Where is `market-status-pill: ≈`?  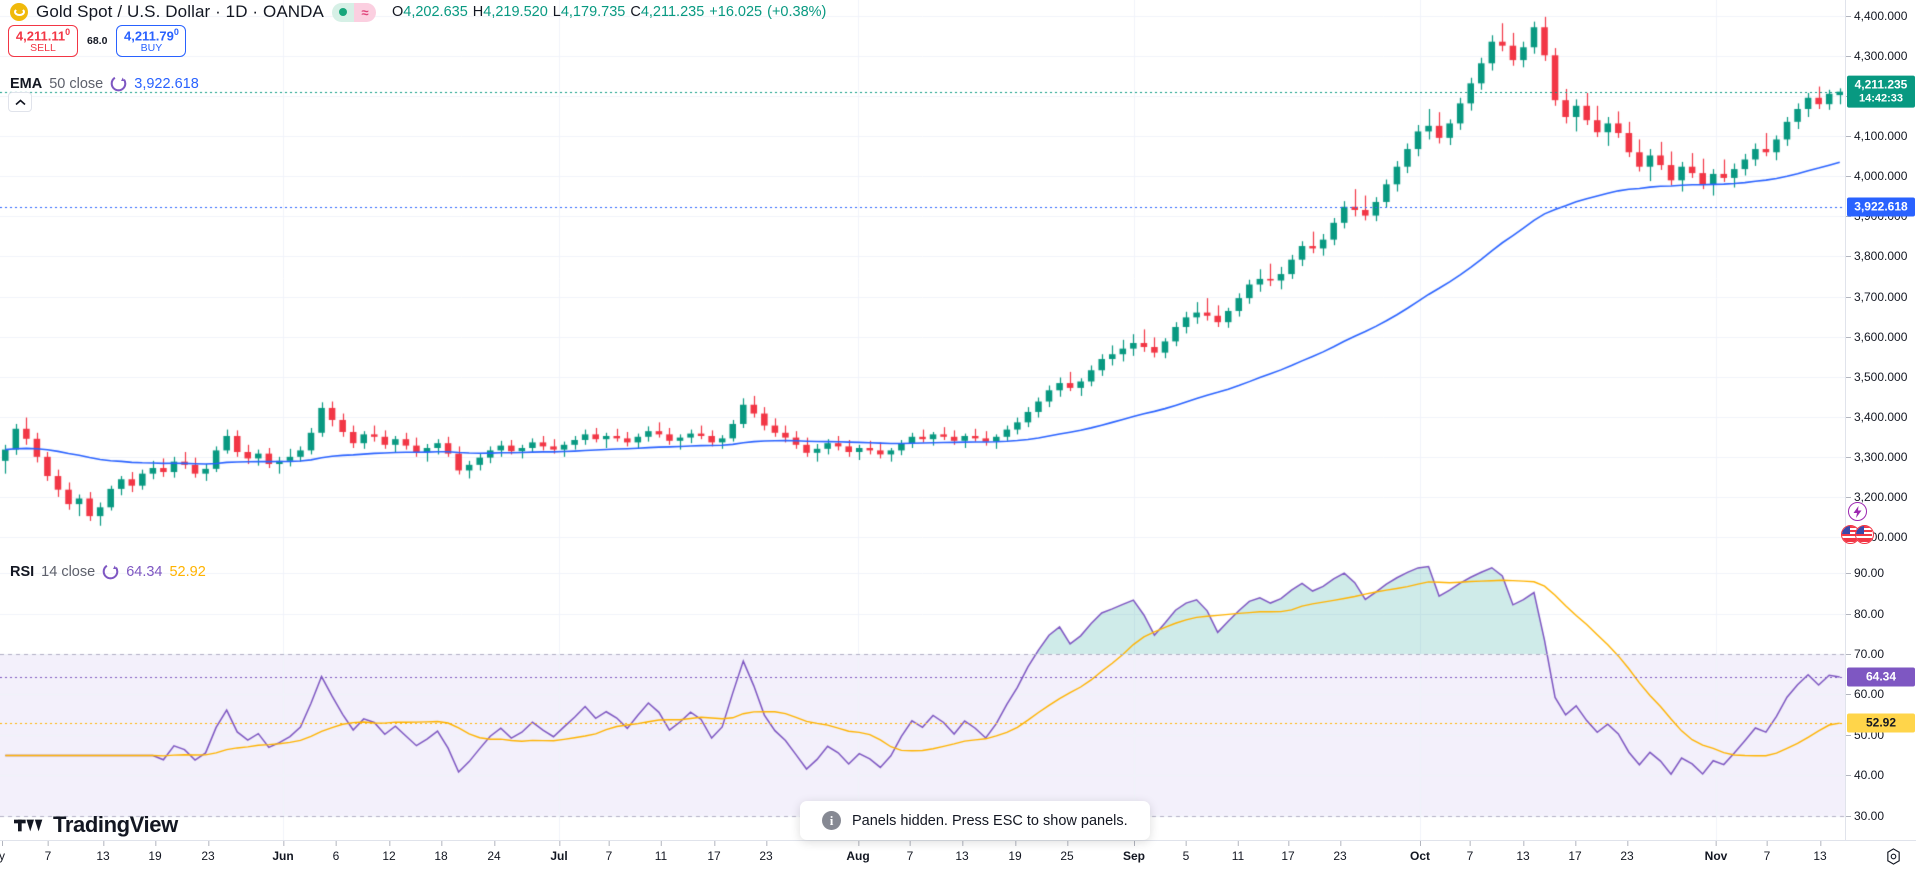 market-status-pill: ≈ is located at coordinates (353, 12).